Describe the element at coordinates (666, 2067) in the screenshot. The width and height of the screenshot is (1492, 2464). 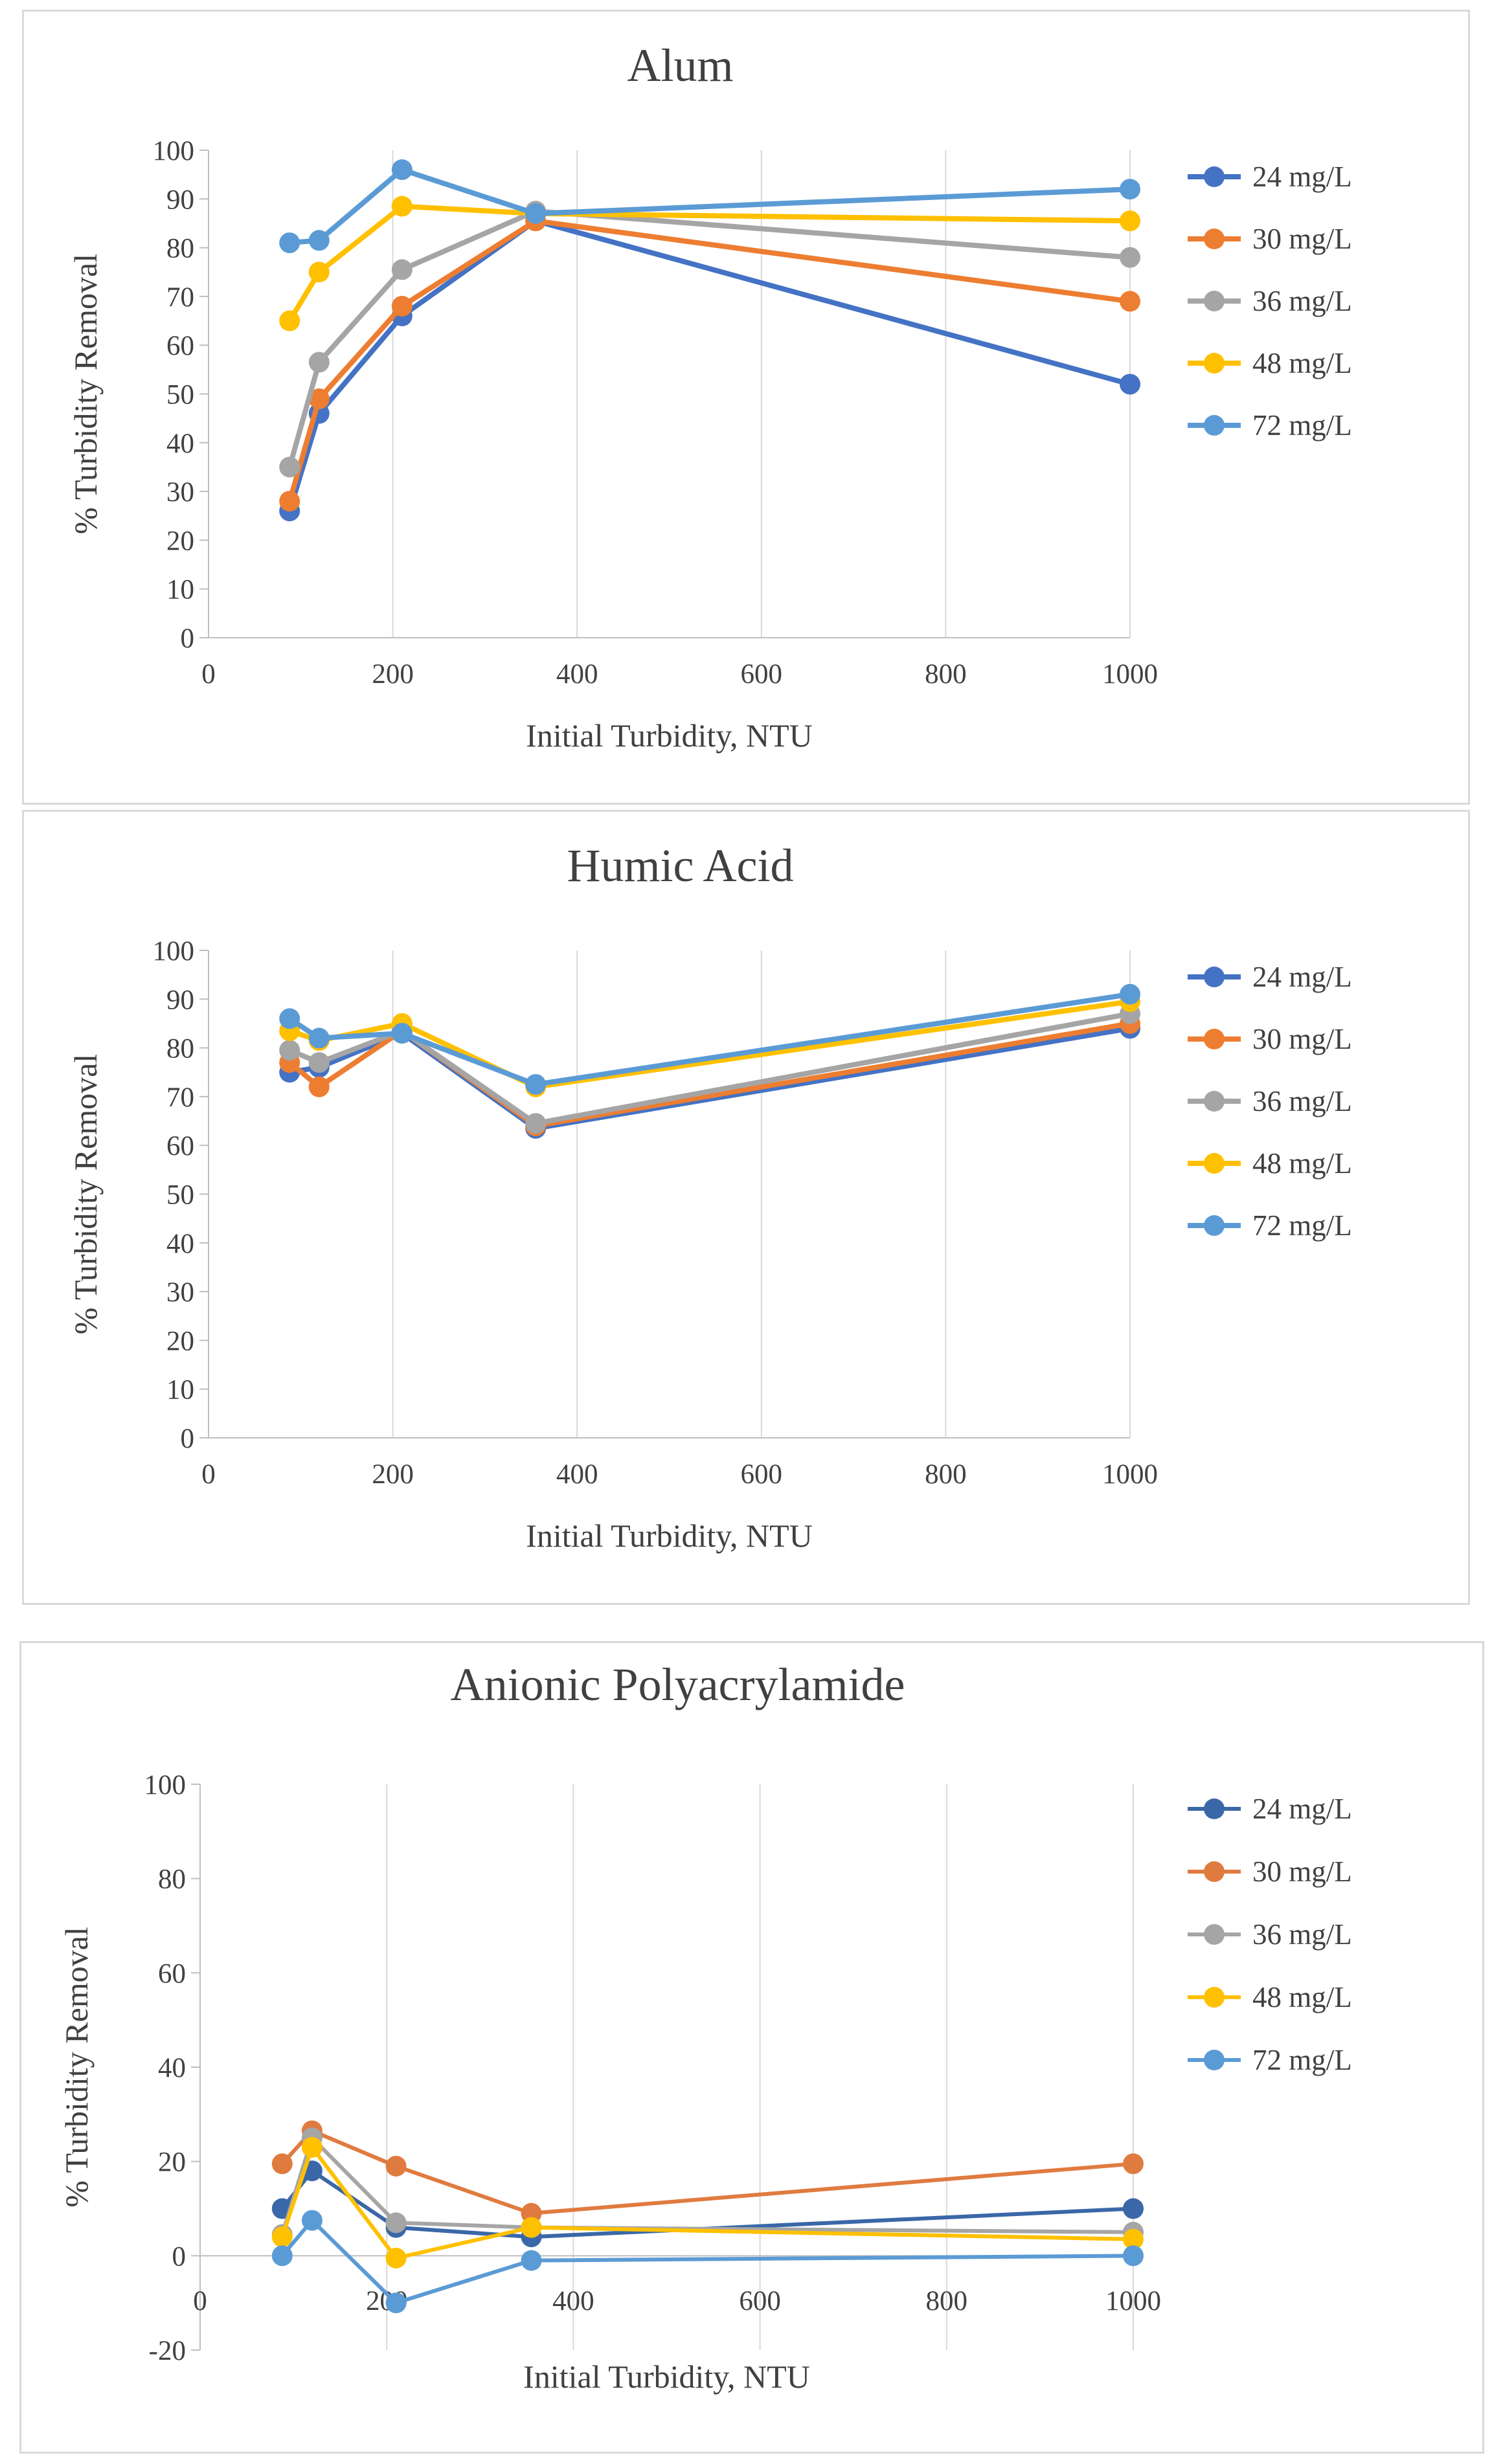
I see `gridlines` at that location.